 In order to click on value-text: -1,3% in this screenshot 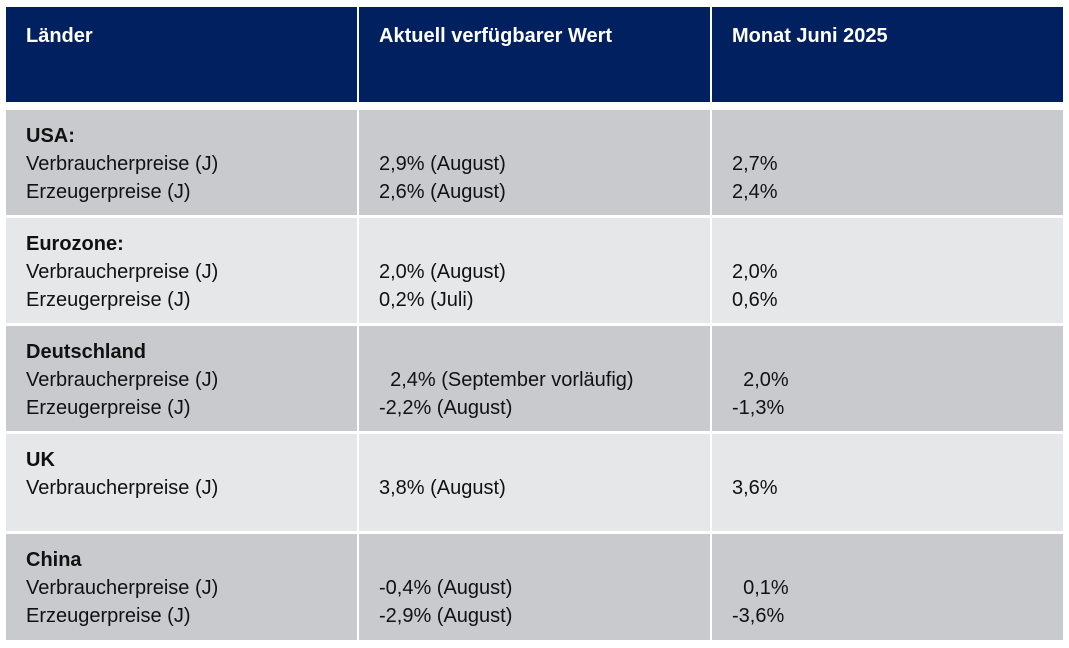, I will do `click(758, 408)`.